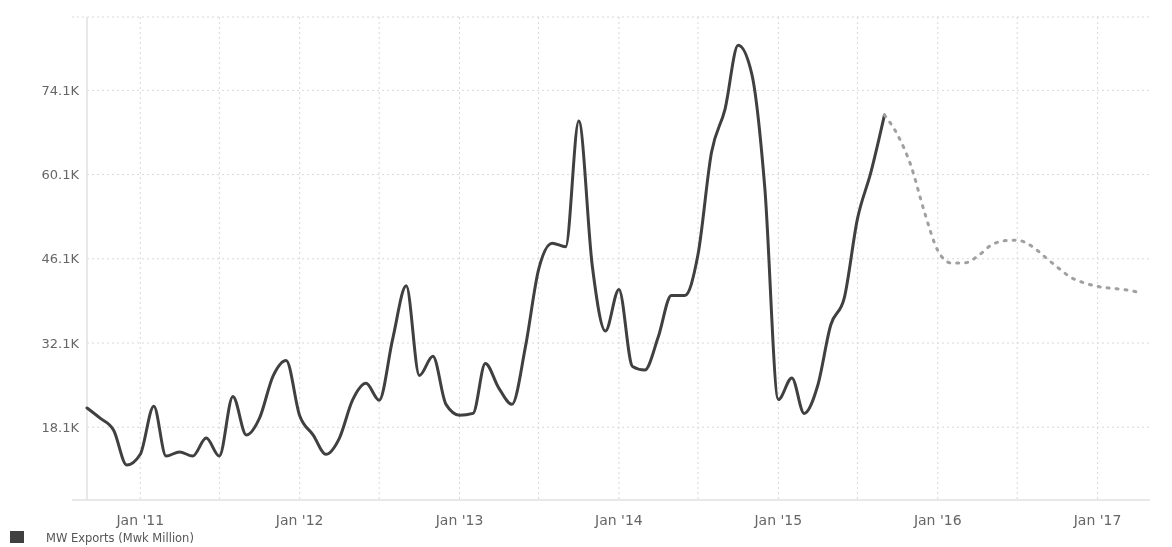 Image resolution: width=1172 pixels, height=547 pixels. I want to click on x-tick-label: Jan '14, so click(618, 520).